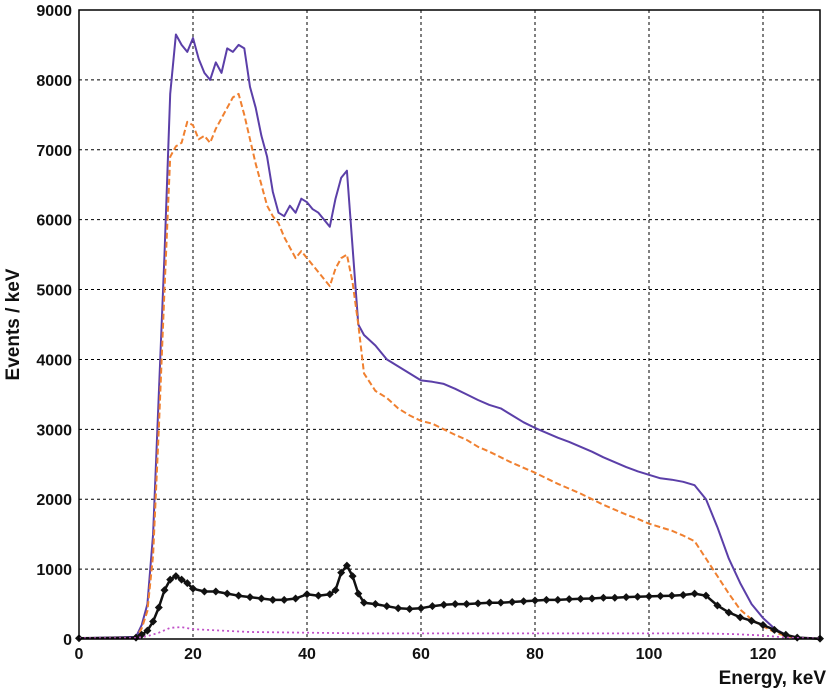 The height and width of the screenshot is (691, 830). I want to click on x-tick-label: 20, so click(193, 654).